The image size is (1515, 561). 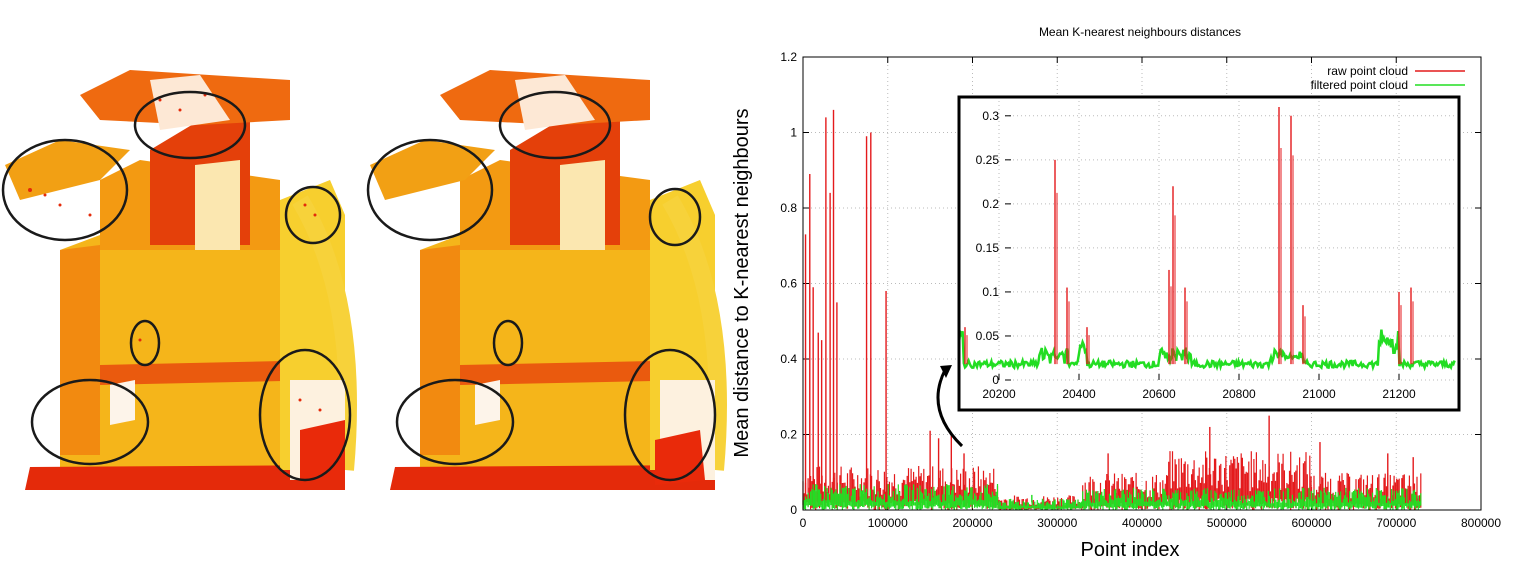 What do you see at coordinates (988, 336) in the screenshot?
I see `inset-y-tick-label: 0.05` at bounding box center [988, 336].